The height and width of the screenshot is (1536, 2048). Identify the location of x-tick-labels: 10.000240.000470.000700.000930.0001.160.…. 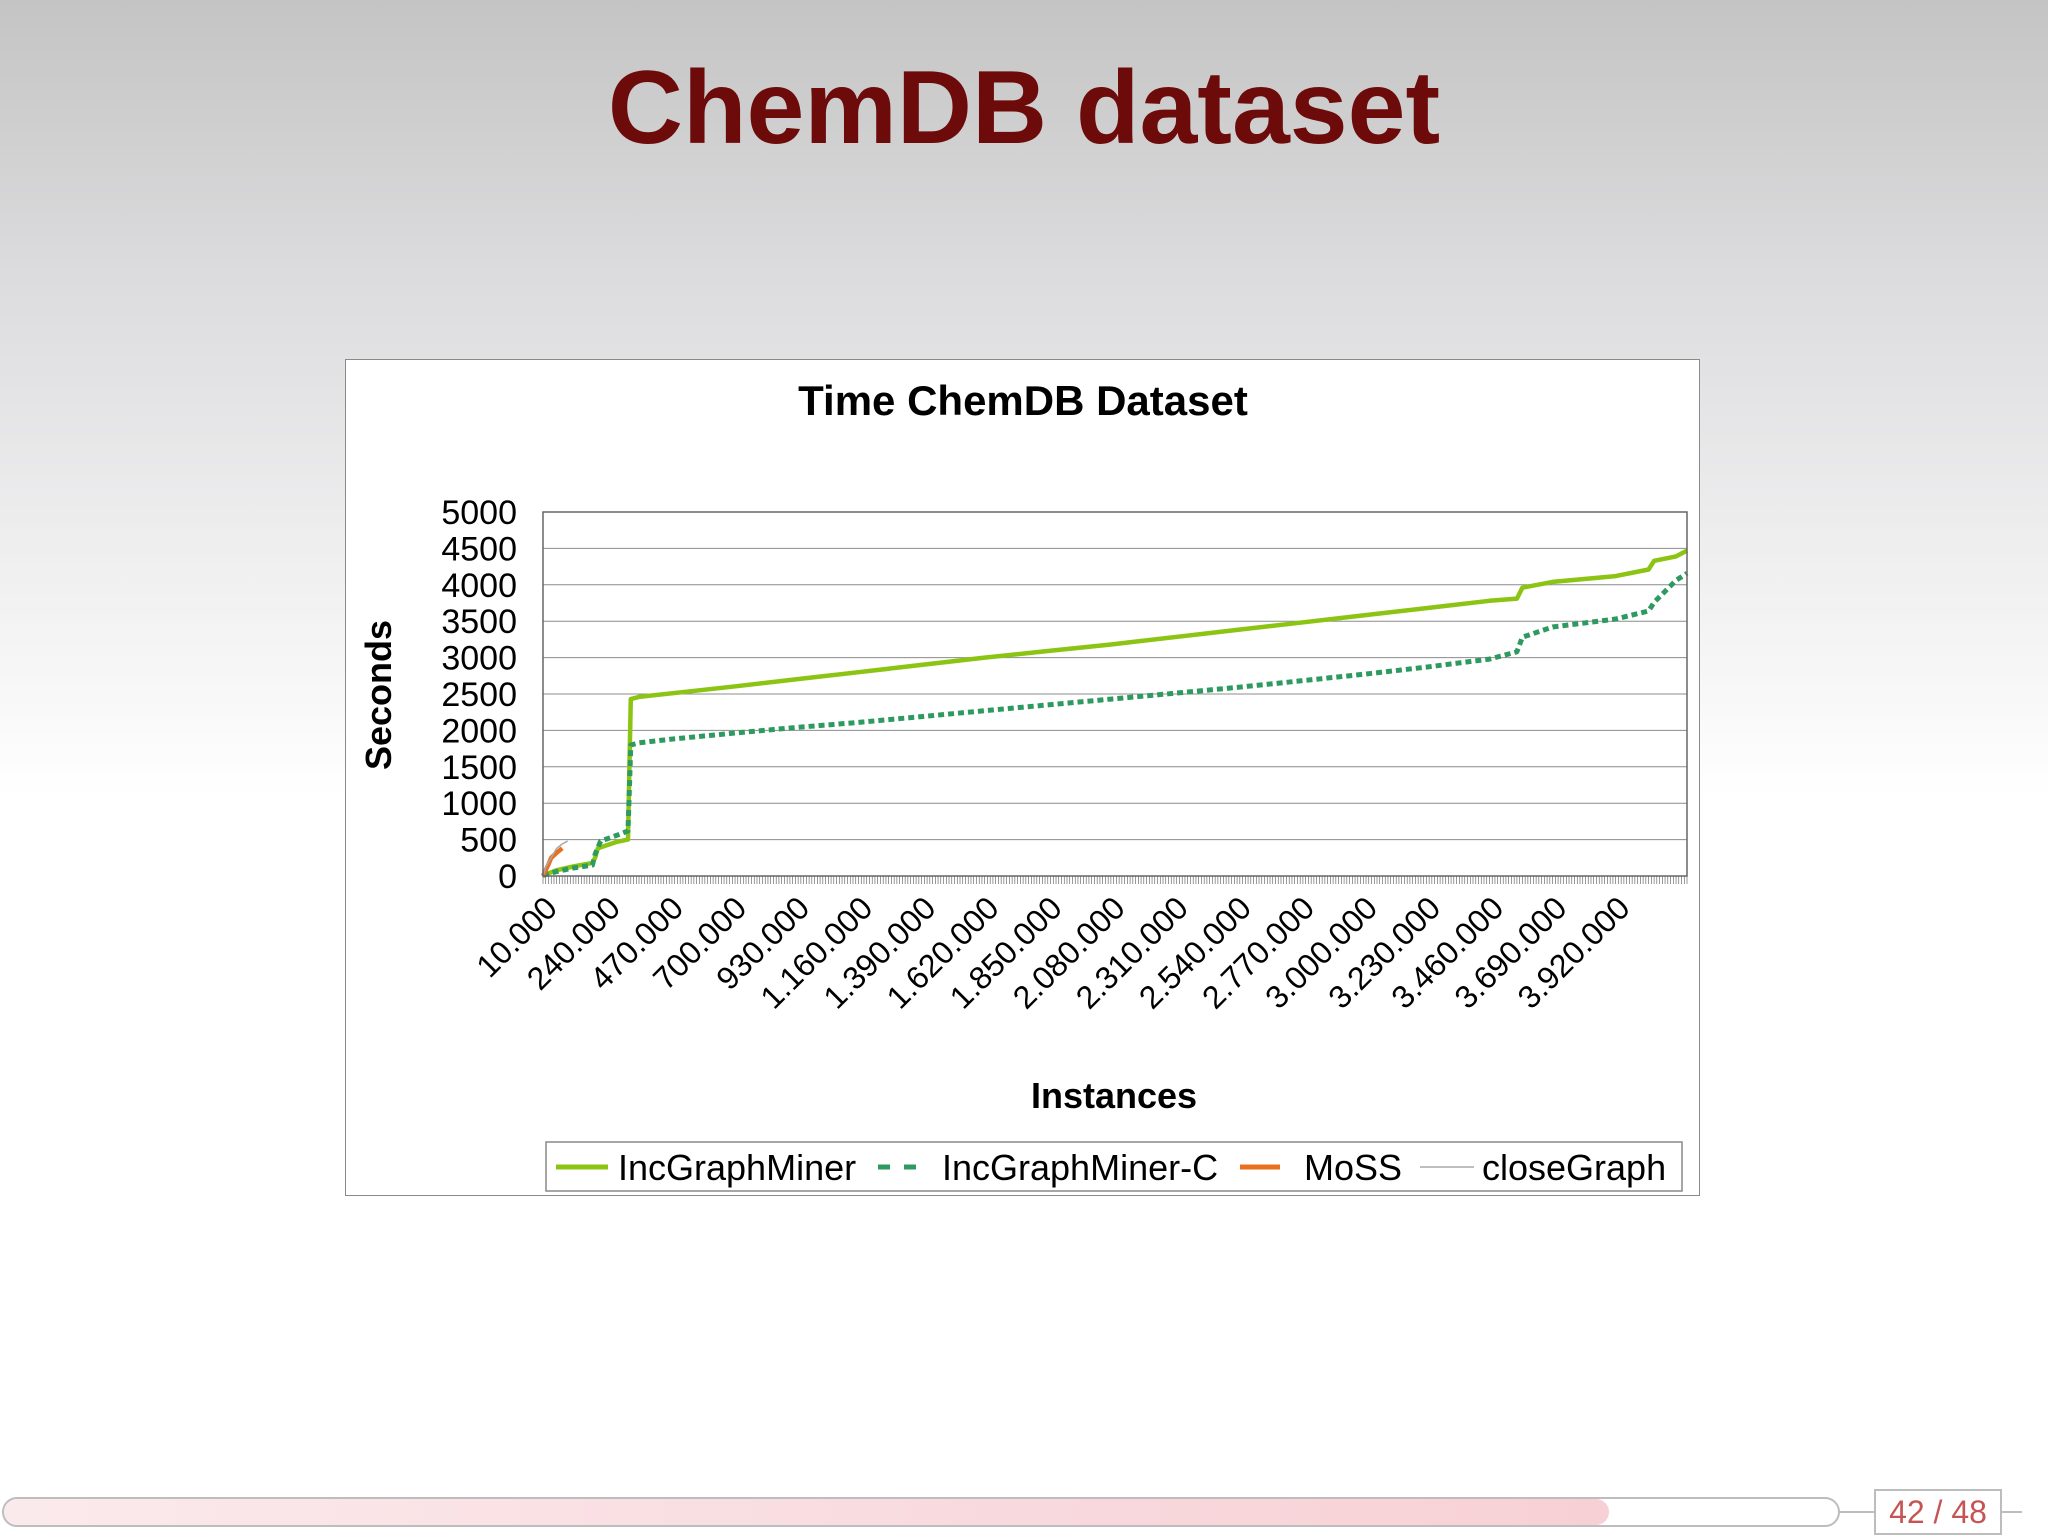
(1052, 952).